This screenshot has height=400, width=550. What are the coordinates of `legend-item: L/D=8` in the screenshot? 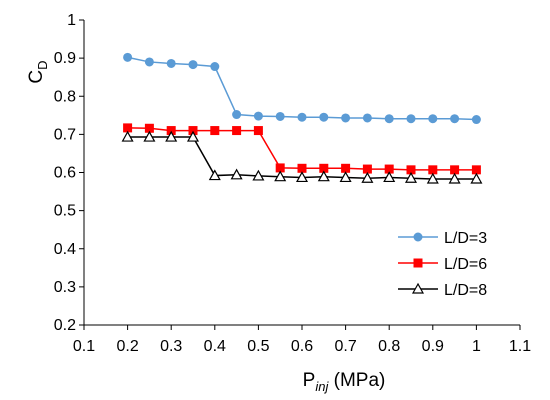 It's located at (442, 290).